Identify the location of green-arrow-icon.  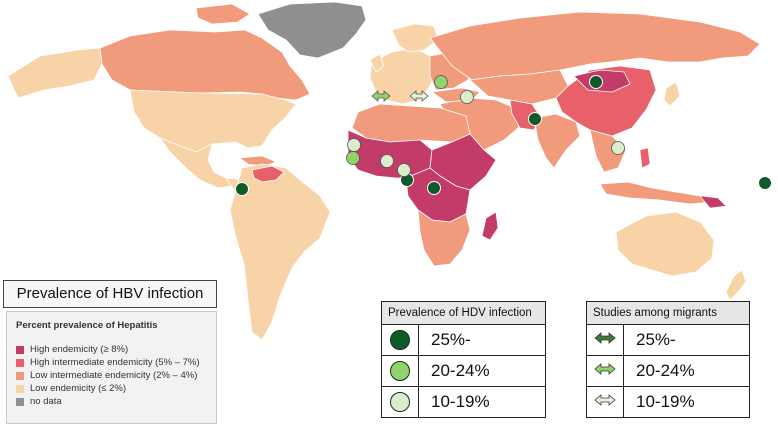
(605, 371).